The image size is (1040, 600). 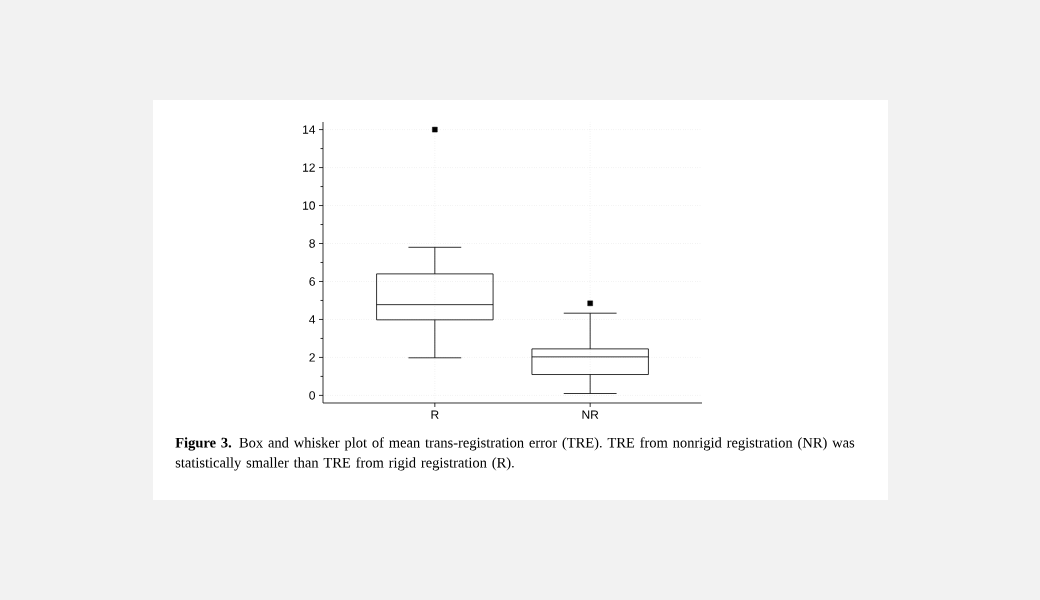 What do you see at coordinates (312, 281) in the screenshot?
I see `y-tick-label: 6` at bounding box center [312, 281].